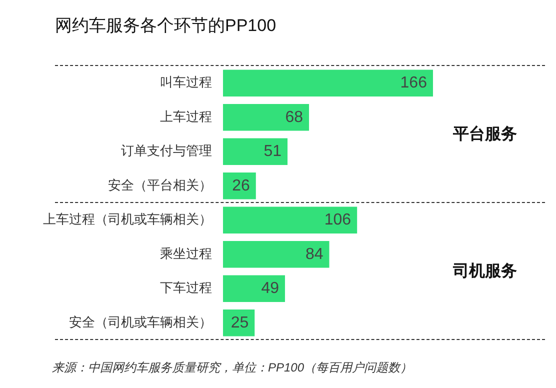 The height and width of the screenshot is (388, 556). What do you see at coordinates (186, 288) in the screenshot?
I see `y-tick-label: 下车过程` at bounding box center [186, 288].